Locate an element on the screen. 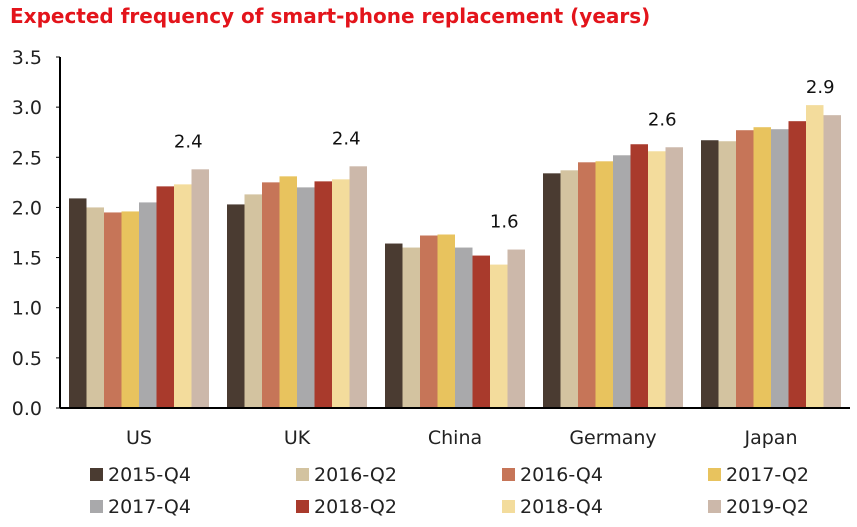 This screenshot has height=527, width=857. y-tick-label: 1.0 is located at coordinates (27, 309).